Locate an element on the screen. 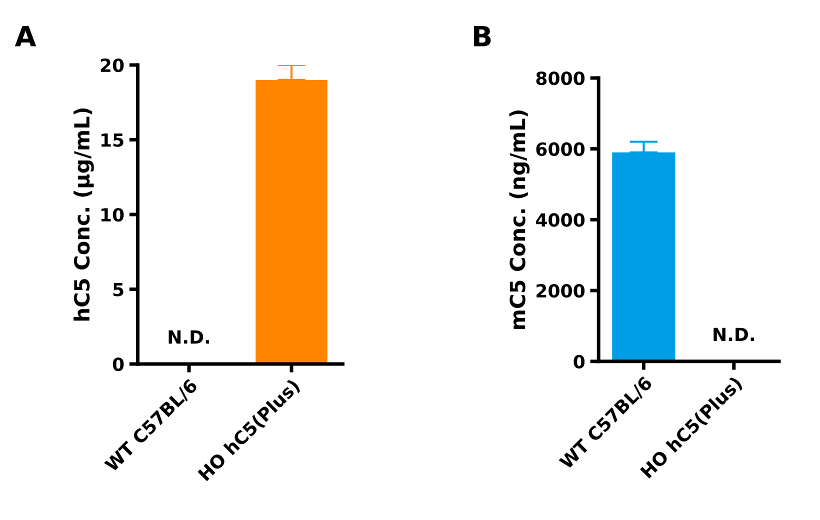 The image size is (820, 520). chart-title: A is located at coordinates (25, 36).